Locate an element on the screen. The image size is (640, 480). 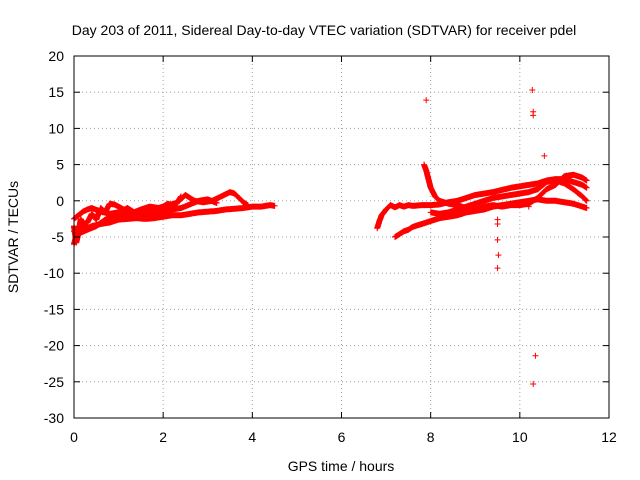
x-tick-label: 2 is located at coordinates (163, 437).